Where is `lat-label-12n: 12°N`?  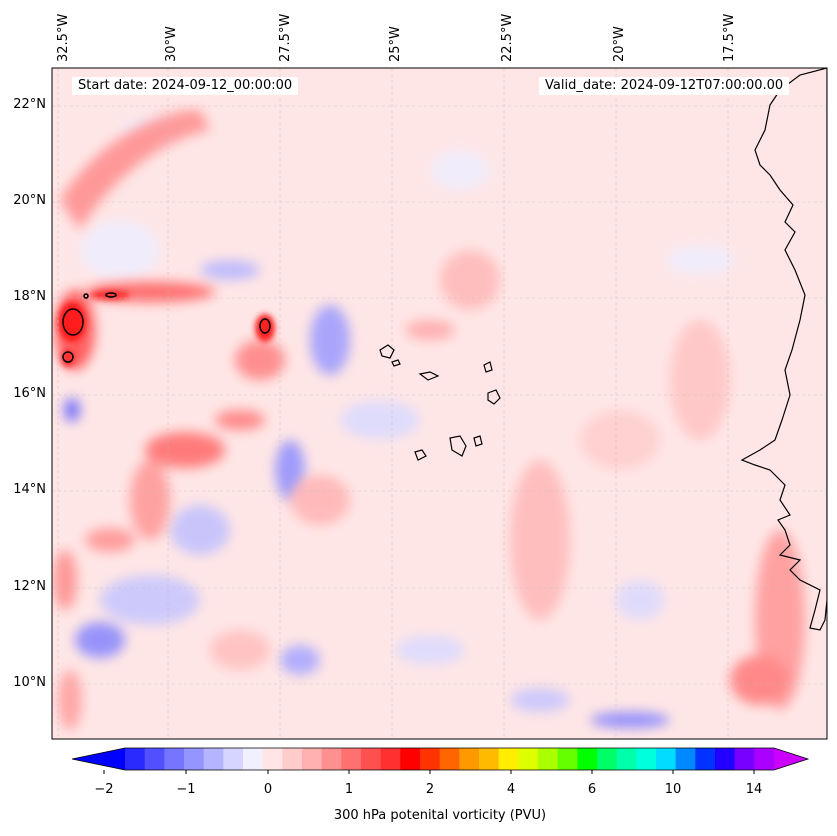
lat-label-12n: 12°N is located at coordinates (29, 586).